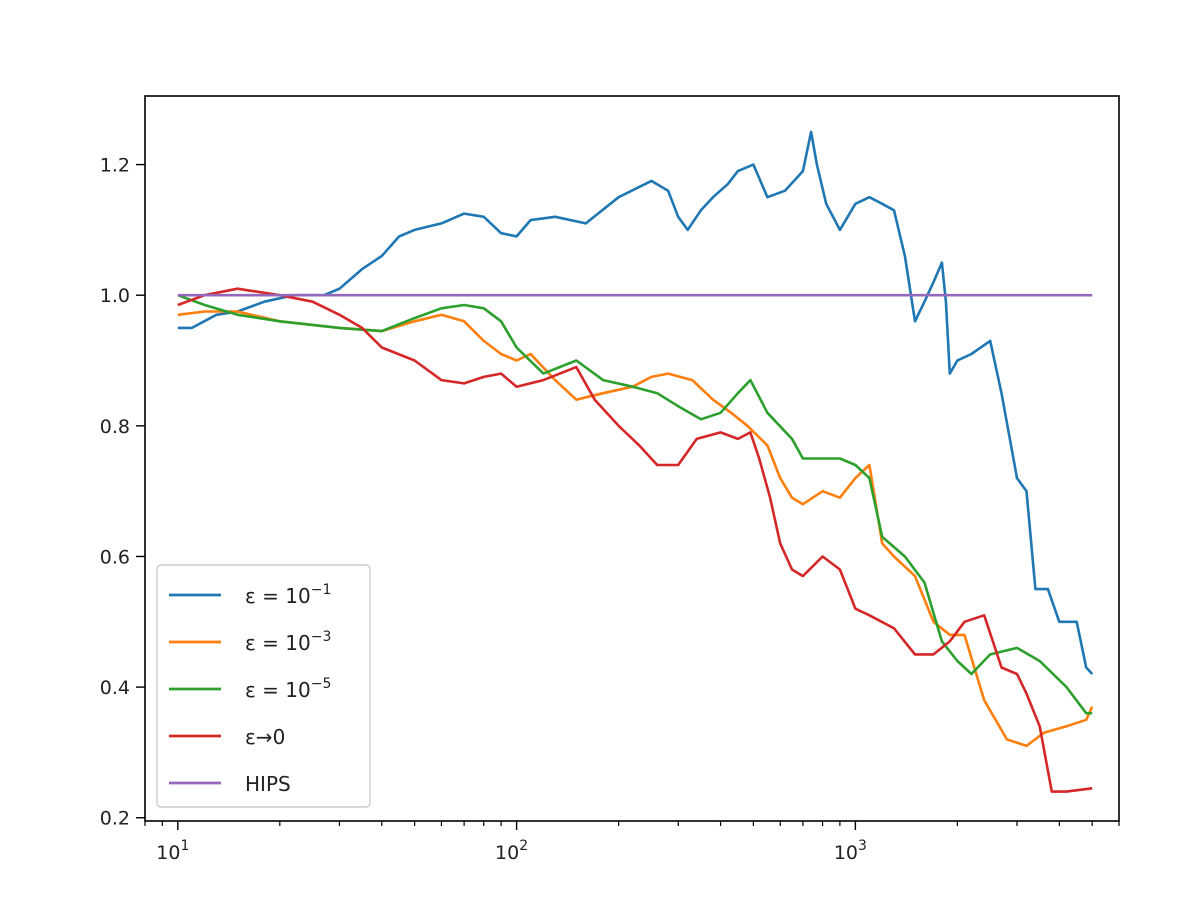 This screenshot has height=903, width=1196. I want to click on y-tick-label: 1.0, so click(115, 296).